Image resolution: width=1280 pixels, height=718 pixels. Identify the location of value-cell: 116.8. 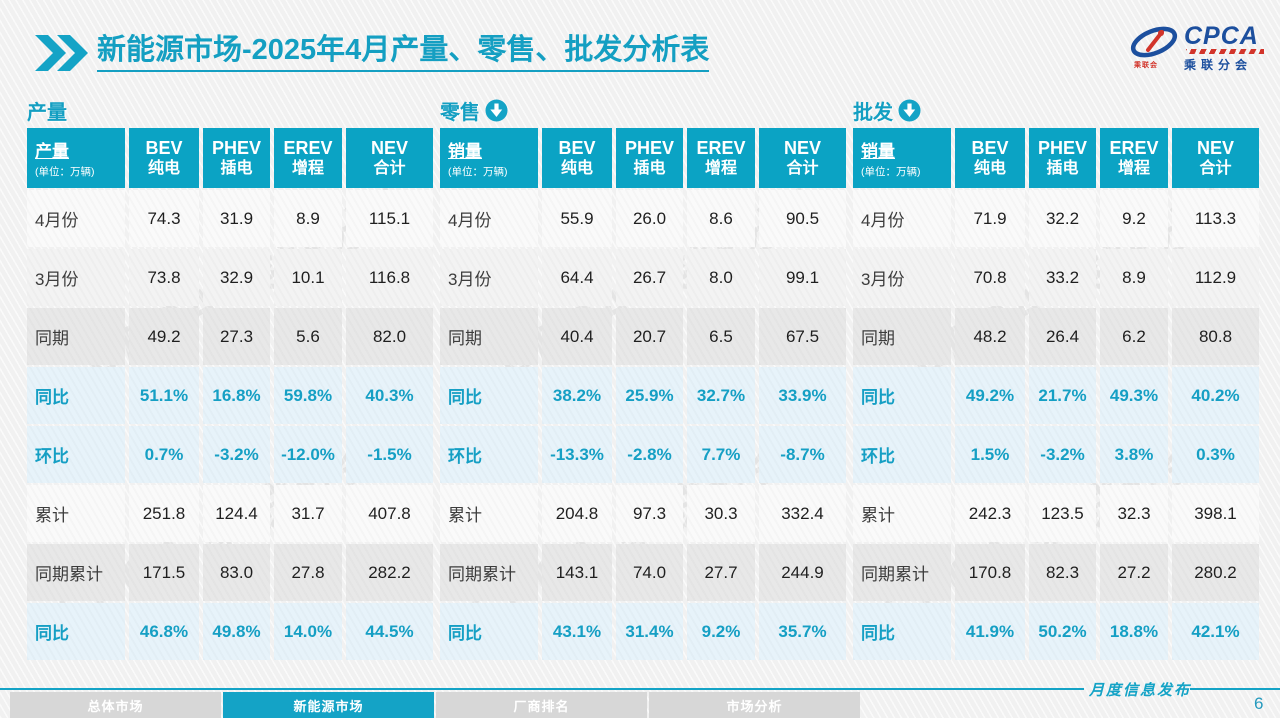
(389, 277).